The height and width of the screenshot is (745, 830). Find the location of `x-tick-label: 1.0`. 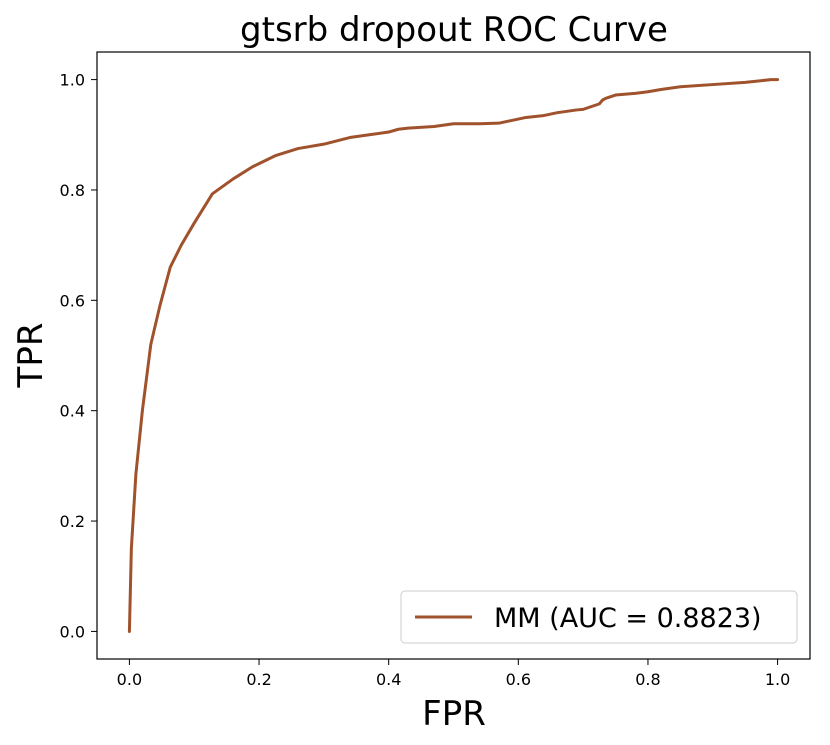

x-tick-label: 1.0 is located at coordinates (777, 679).